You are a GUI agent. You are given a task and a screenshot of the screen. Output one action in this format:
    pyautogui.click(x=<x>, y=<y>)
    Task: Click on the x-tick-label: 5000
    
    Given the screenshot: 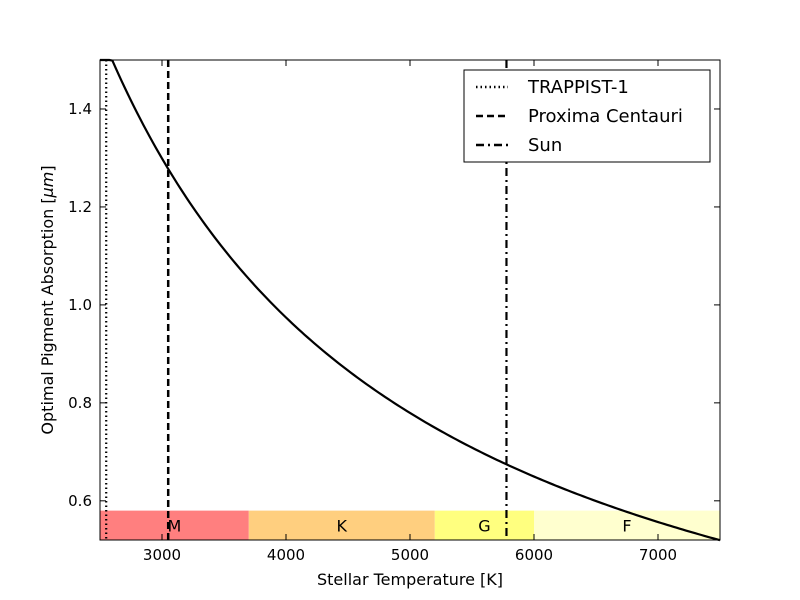 What is the action you would take?
    pyautogui.click(x=410, y=555)
    